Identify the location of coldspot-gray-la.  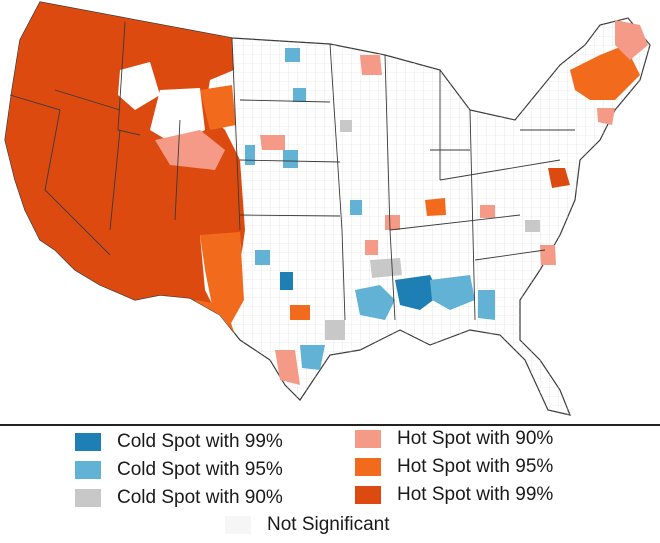
(335, 330).